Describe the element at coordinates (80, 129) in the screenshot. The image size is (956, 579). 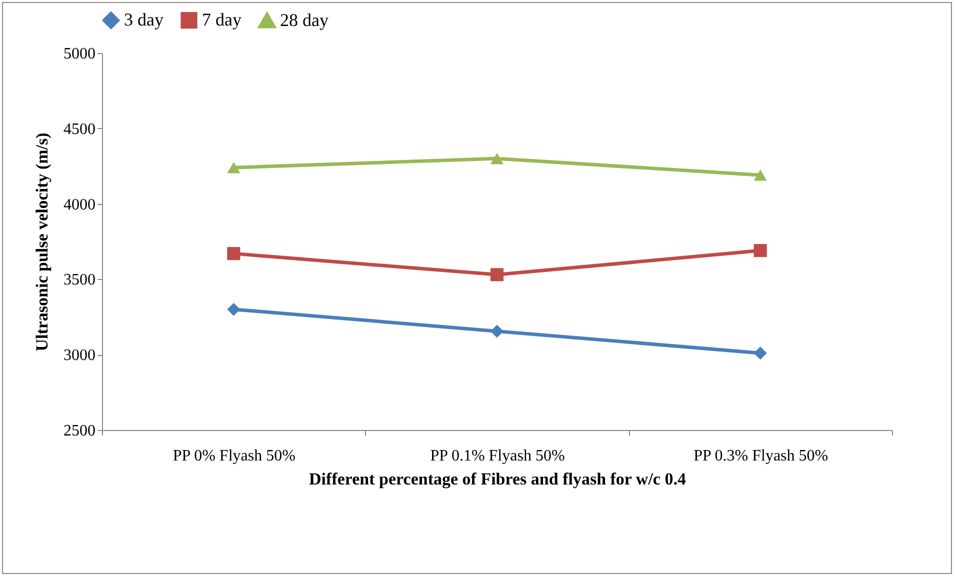
I see `y-tick-label: 4500` at that location.